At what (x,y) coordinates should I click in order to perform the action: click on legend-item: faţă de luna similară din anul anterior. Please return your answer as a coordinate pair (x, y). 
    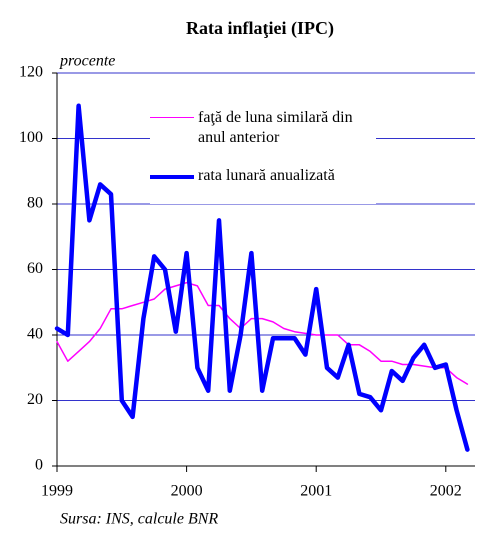
    Looking at the image, I should click on (263, 128).